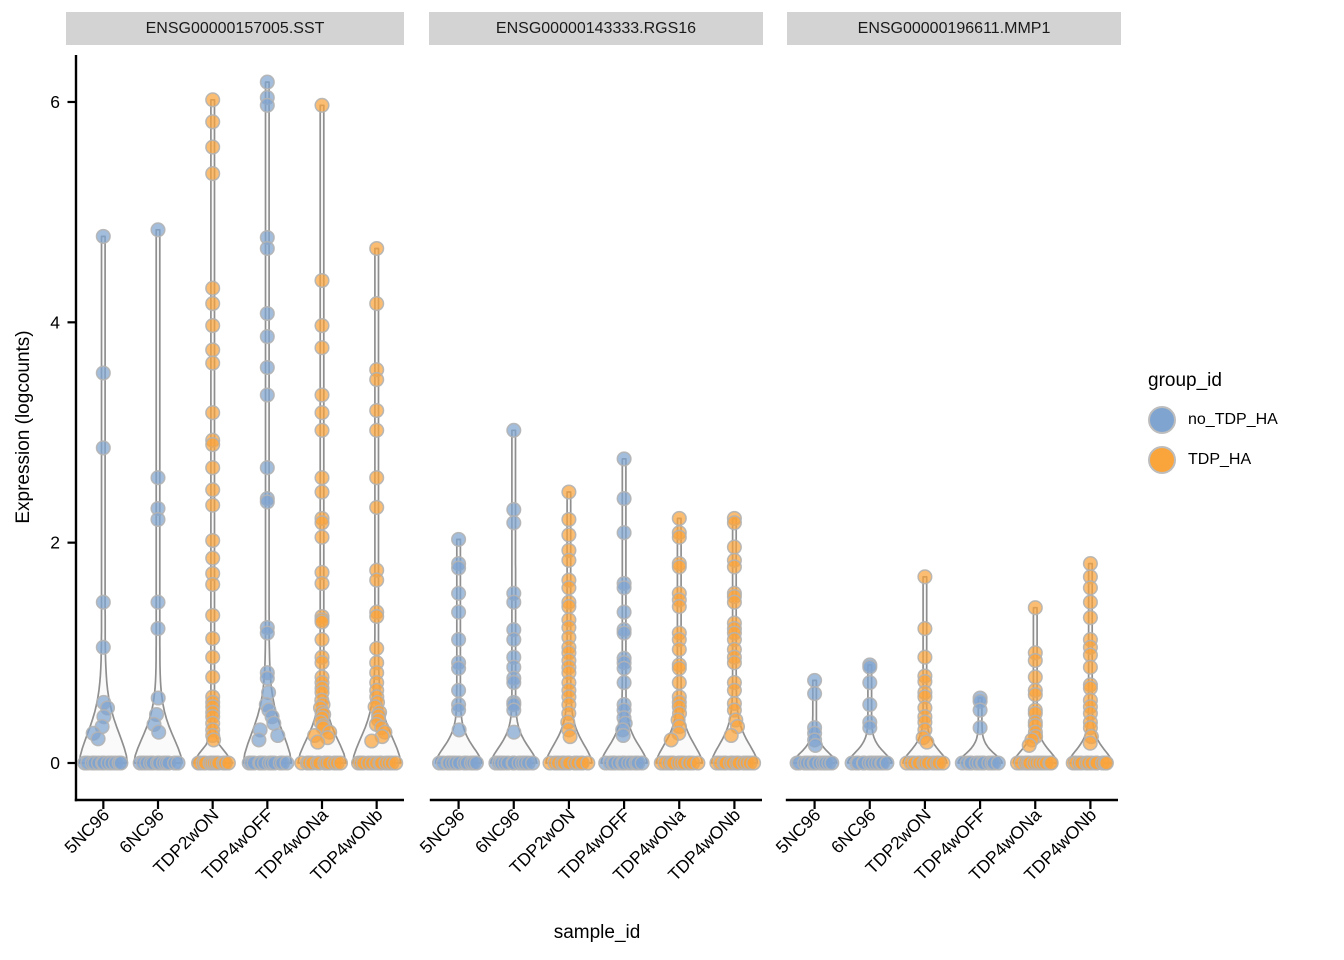  Describe the element at coordinates (55, 763) in the screenshot. I see `y-tick-label: 0` at that location.